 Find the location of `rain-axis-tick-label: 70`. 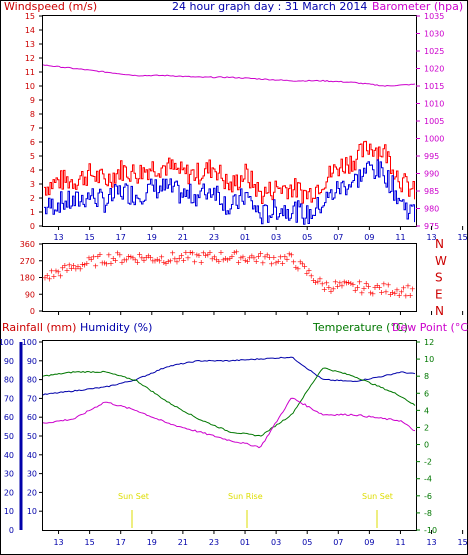

rain-axis-tick-label: 70 is located at coordinates (9, 398).